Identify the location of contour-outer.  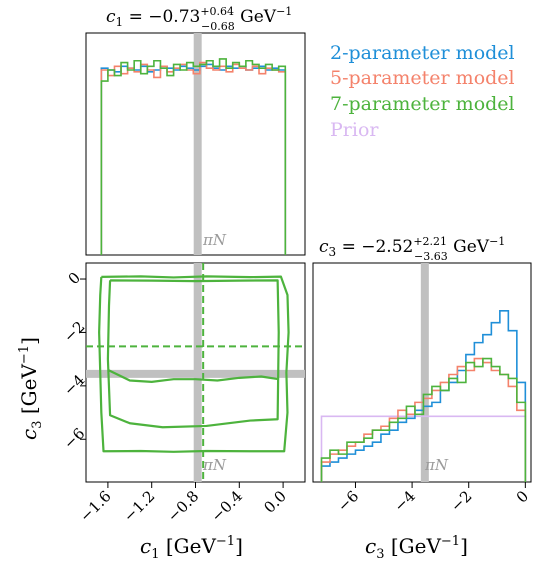
(194, 364).